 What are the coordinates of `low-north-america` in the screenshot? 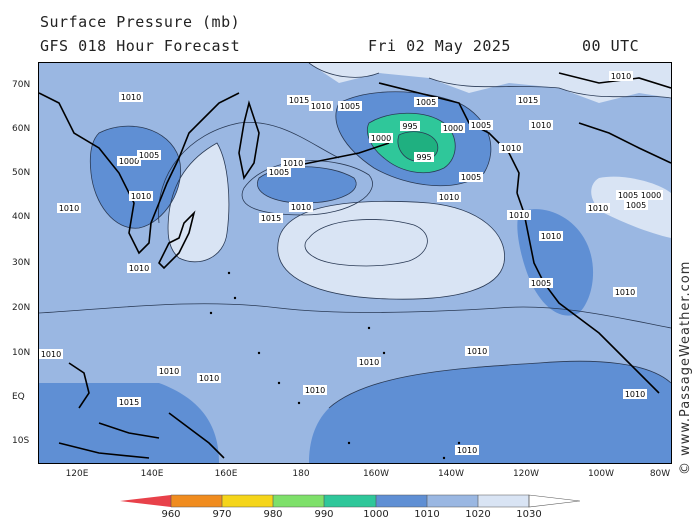 It's located at (555, 262).